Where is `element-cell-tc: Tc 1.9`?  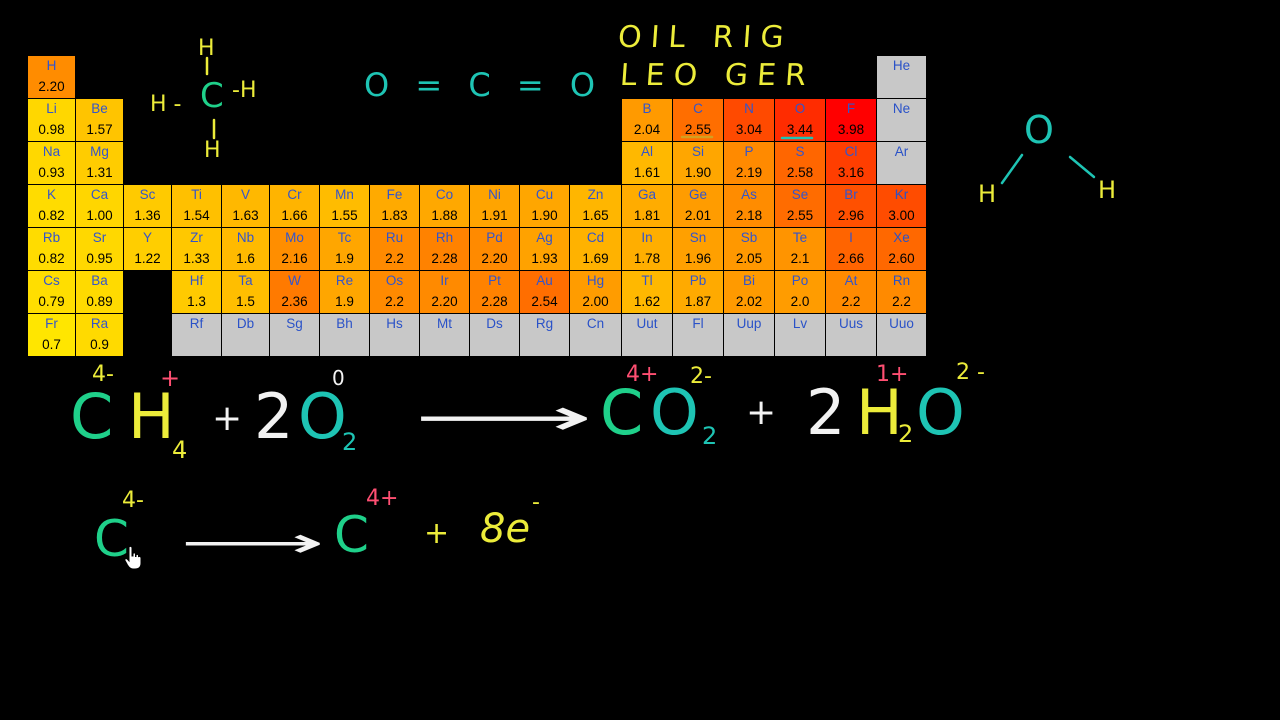 element-cell-tc: Tc 1.9 is located at coordinates (345, 249).